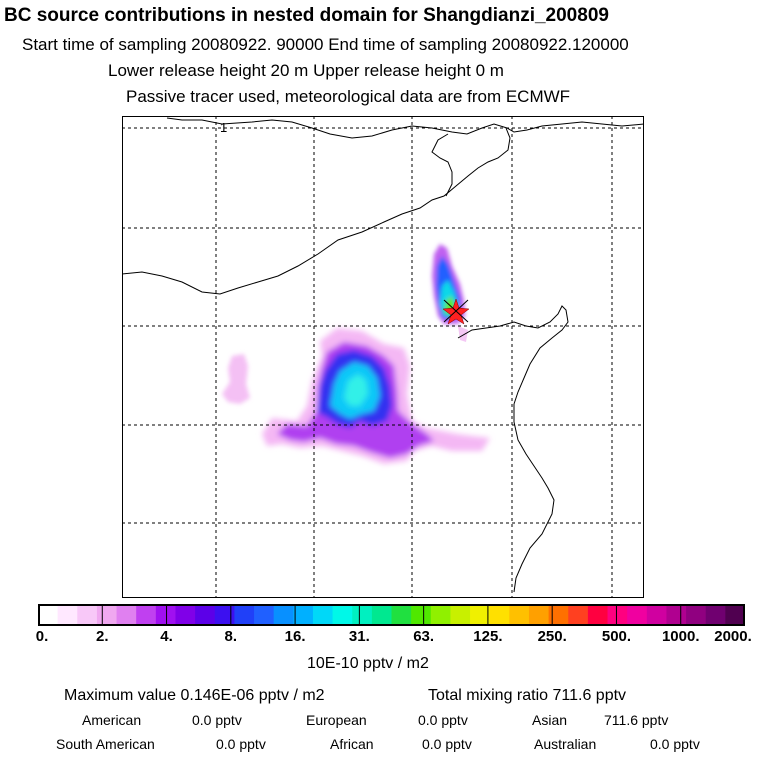 The height and width of the screenshot is (768, 768). Describe the element at coordinates (231, 636) in the screenshot. I see `colorbar-tick-label: 8.` at that location.